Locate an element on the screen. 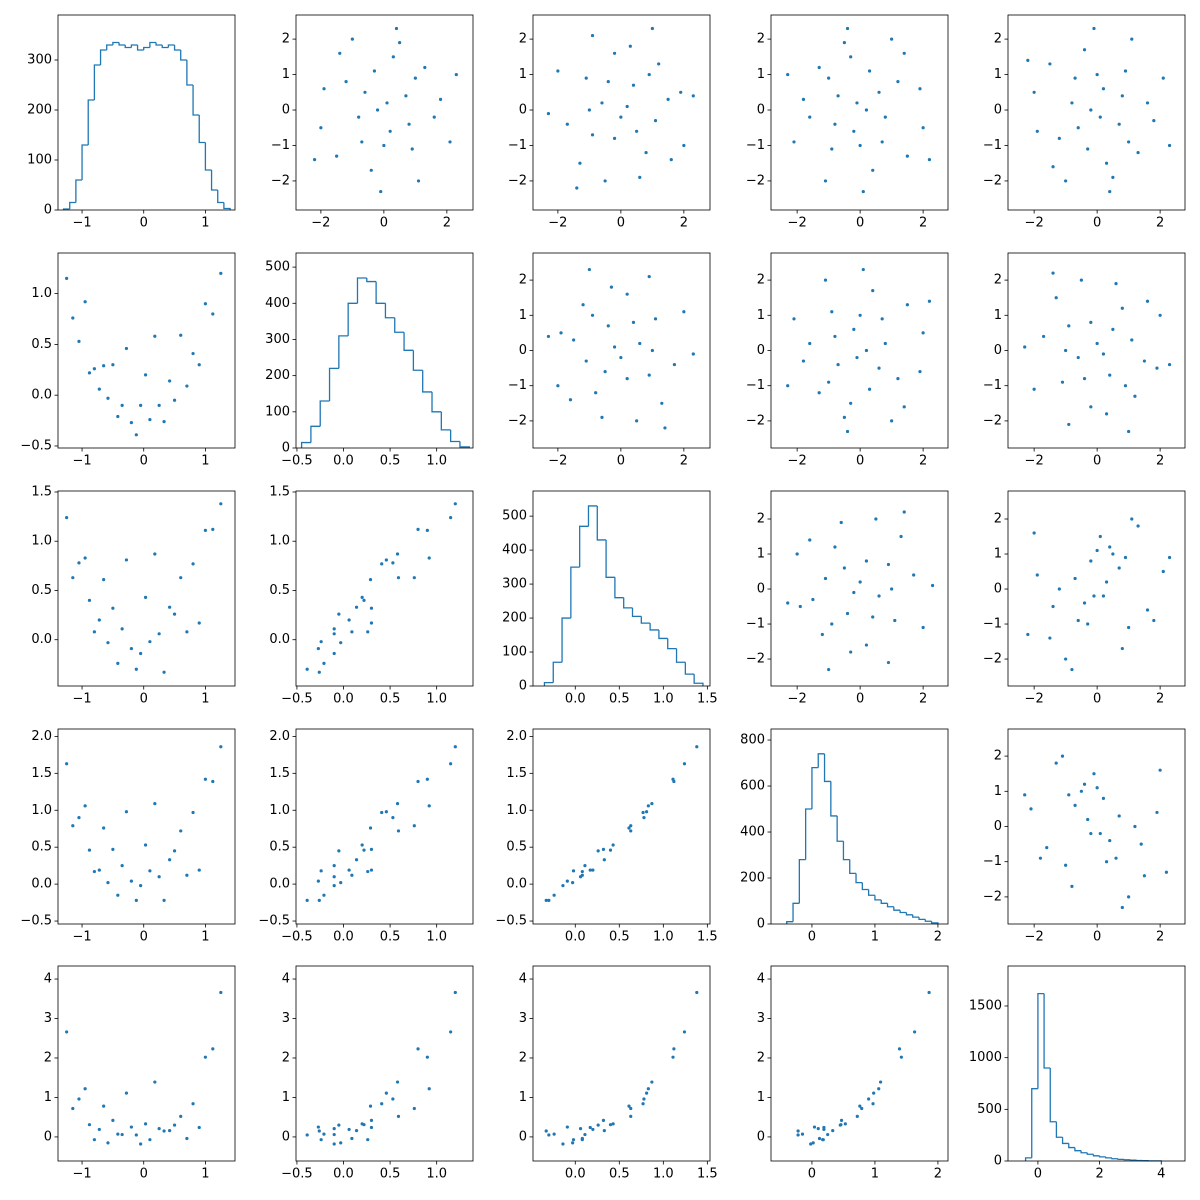 The height and width of the screenshot is (1200, 1200). x-tick-label: −2 is located at coordinates (1034, 937).